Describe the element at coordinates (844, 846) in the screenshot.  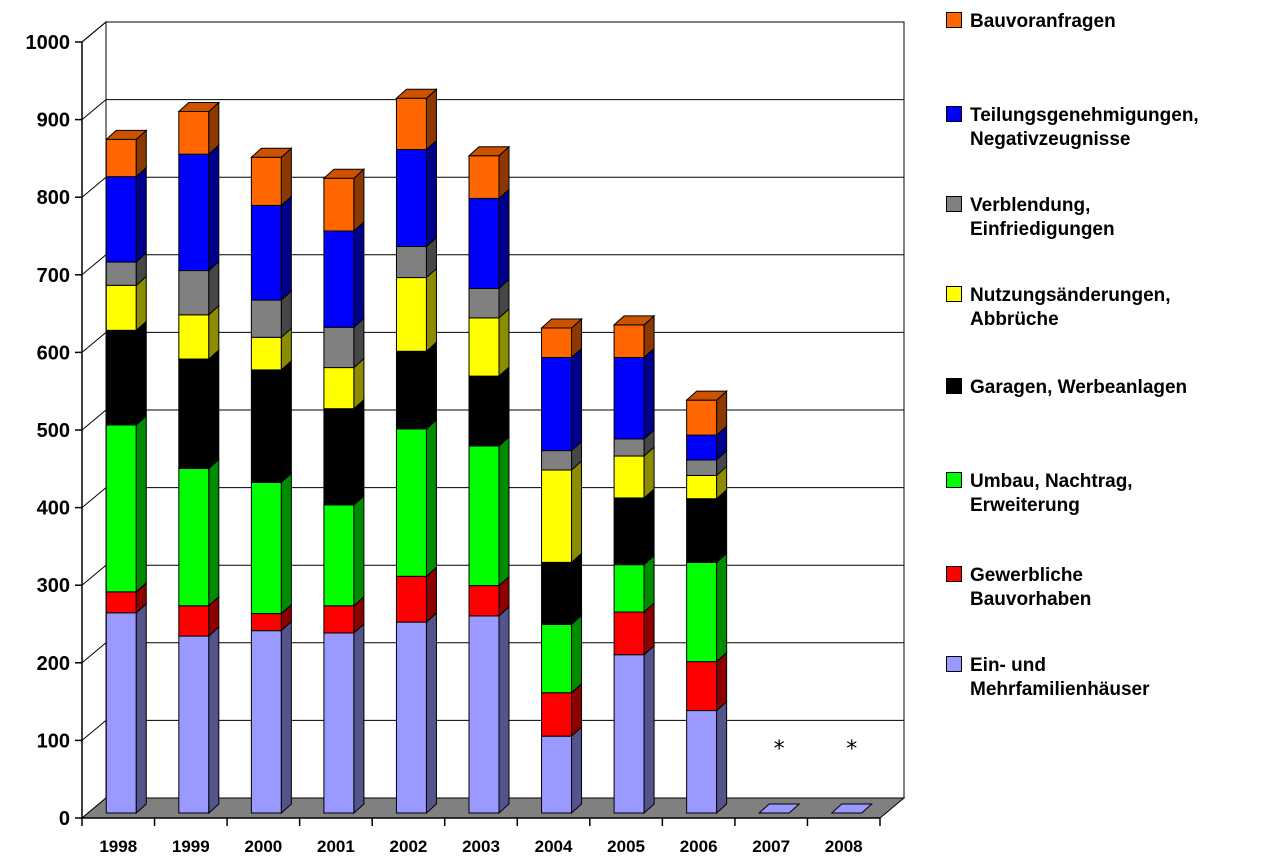
I see `x-tick-label: 2008` at that location.